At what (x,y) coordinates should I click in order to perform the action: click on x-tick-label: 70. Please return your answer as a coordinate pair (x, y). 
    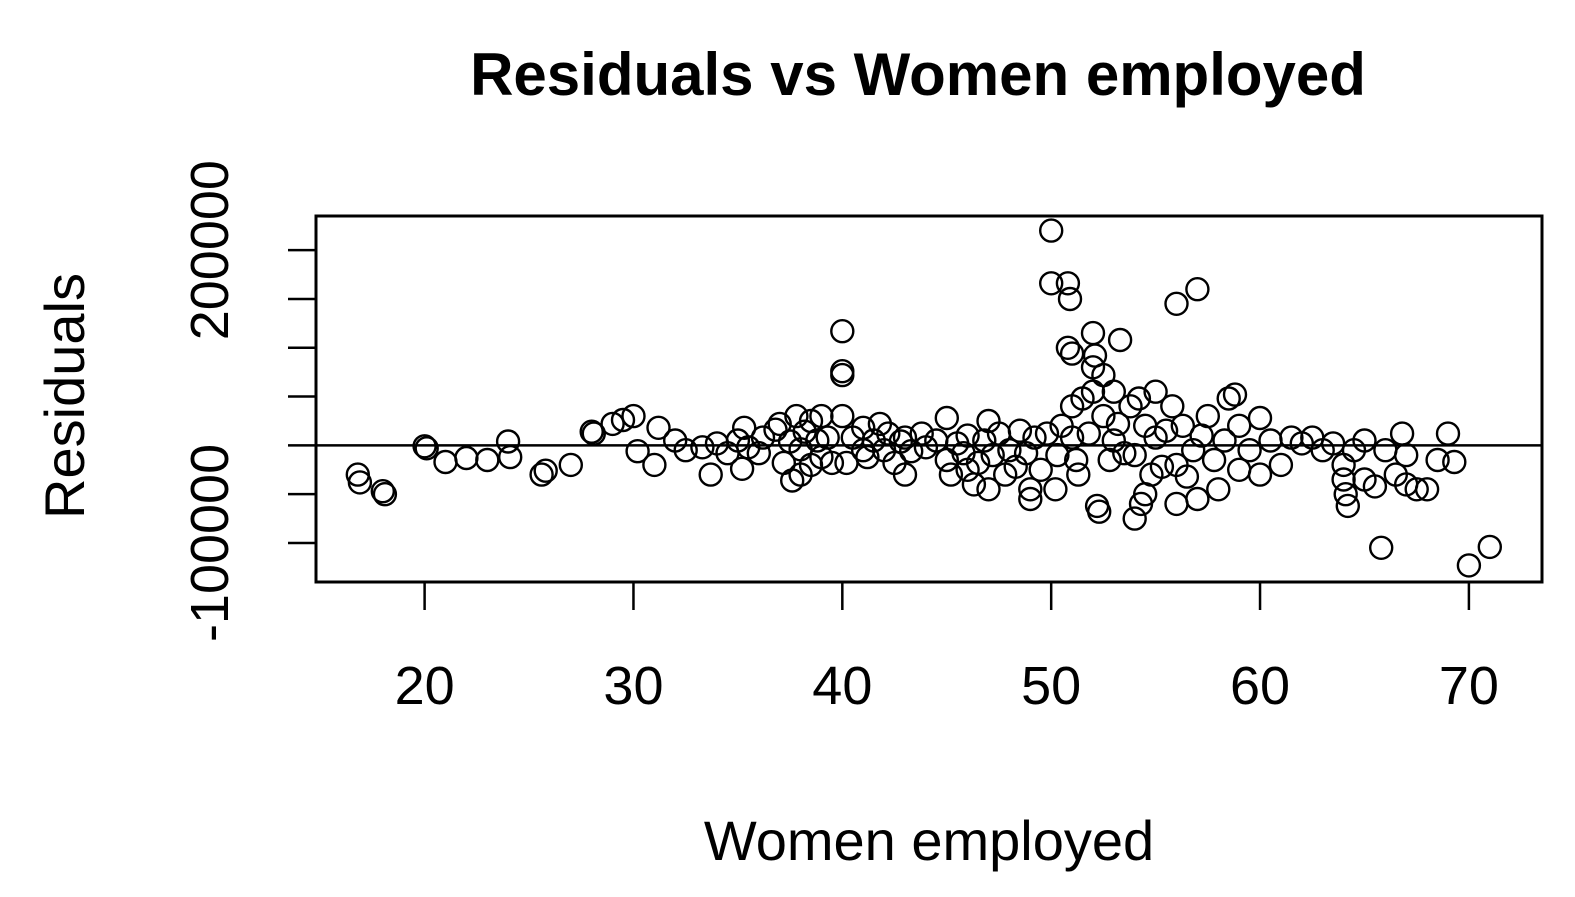
    Looking at the image, I should click on (1469, 686).